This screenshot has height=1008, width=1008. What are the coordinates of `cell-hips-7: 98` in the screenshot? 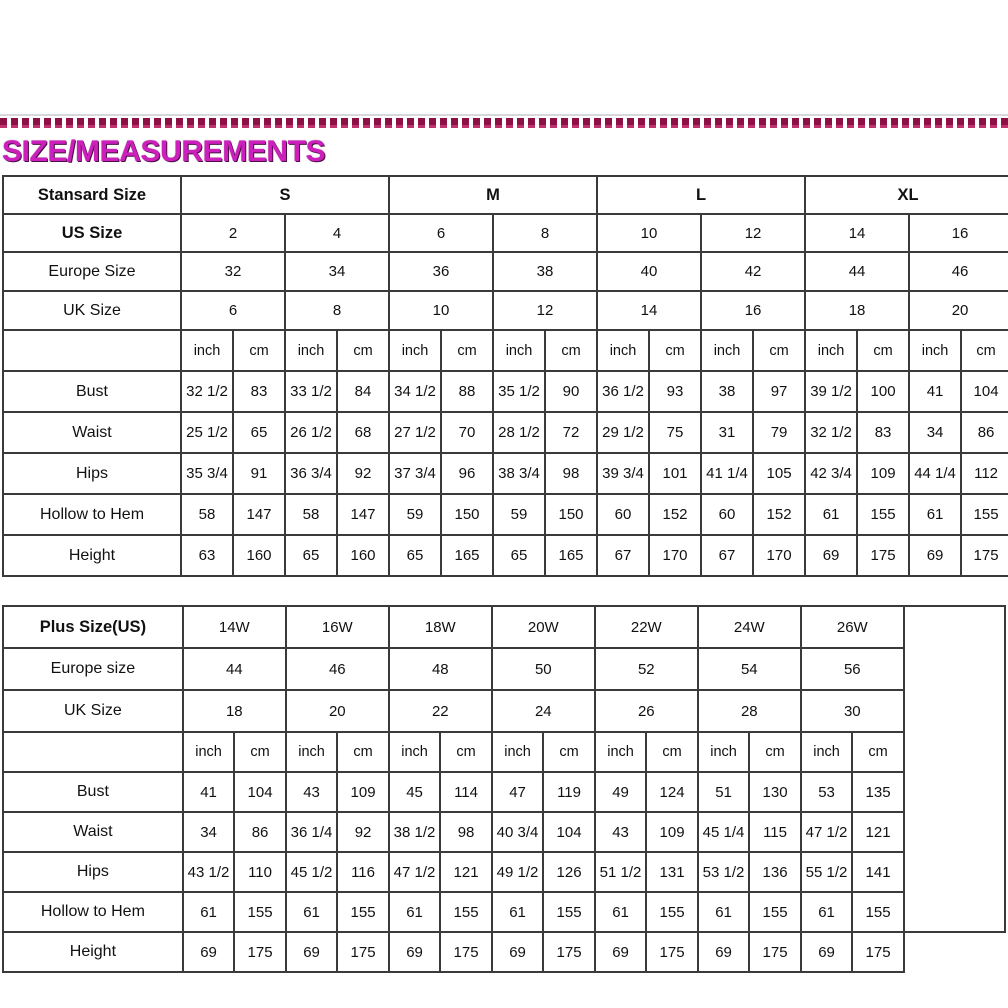 It's located at (571, 473).